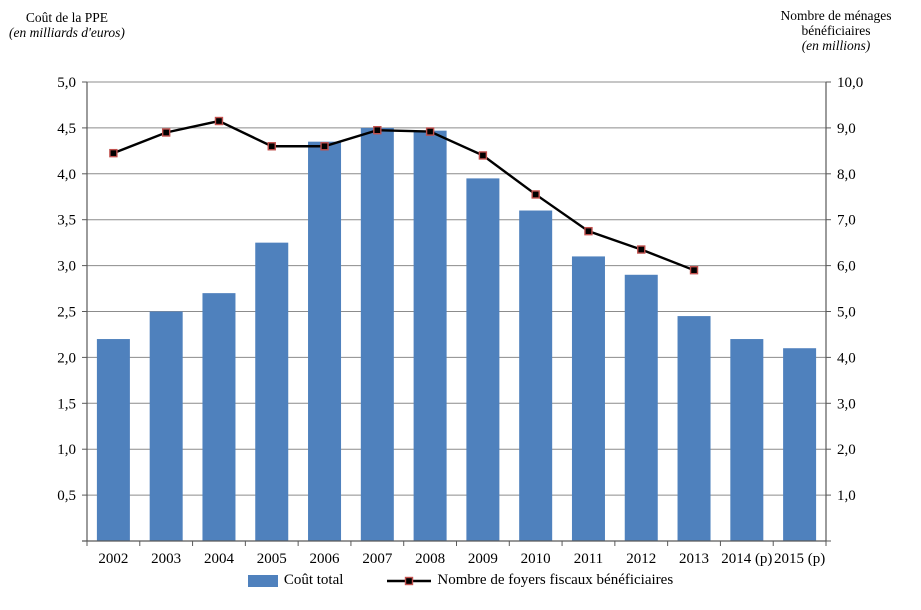 This screenshot has width=921, height=610. I want to click on bar-2004, so click(219, 417).